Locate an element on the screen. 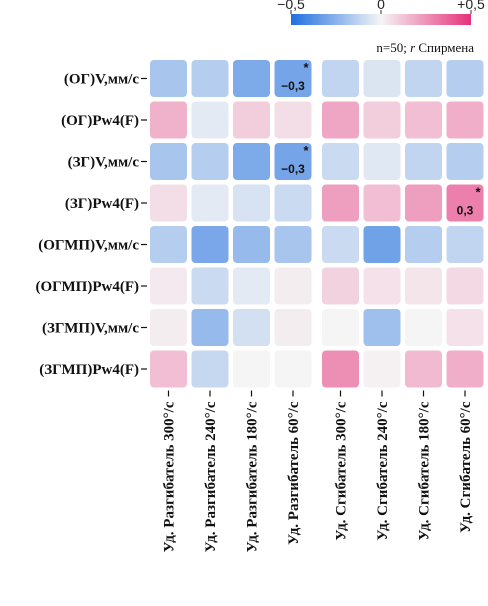 The image size is (488, 606). colorbar-ticks: −0,5 0 +0,5 is located at coordinates (381, 7).